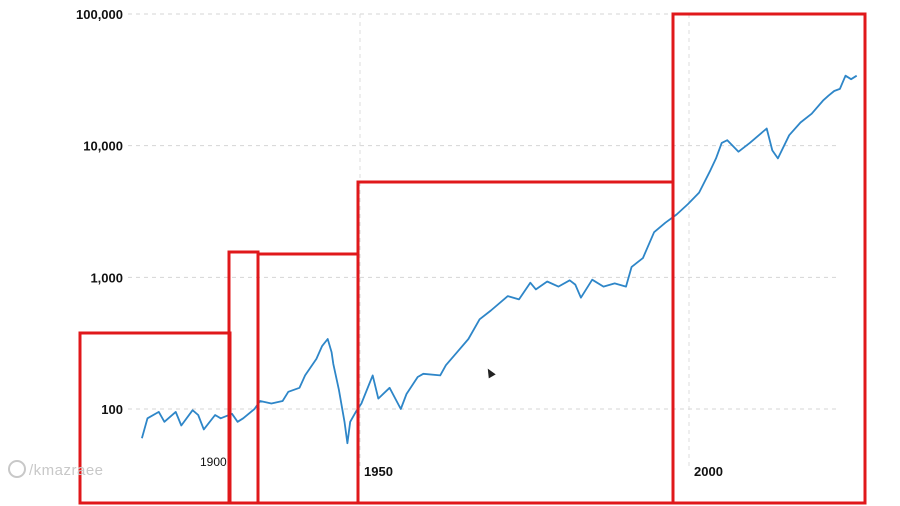 This screenshot has width=900, height=506. I want to click on y-tick-label: 100,000, so click(99, 14).